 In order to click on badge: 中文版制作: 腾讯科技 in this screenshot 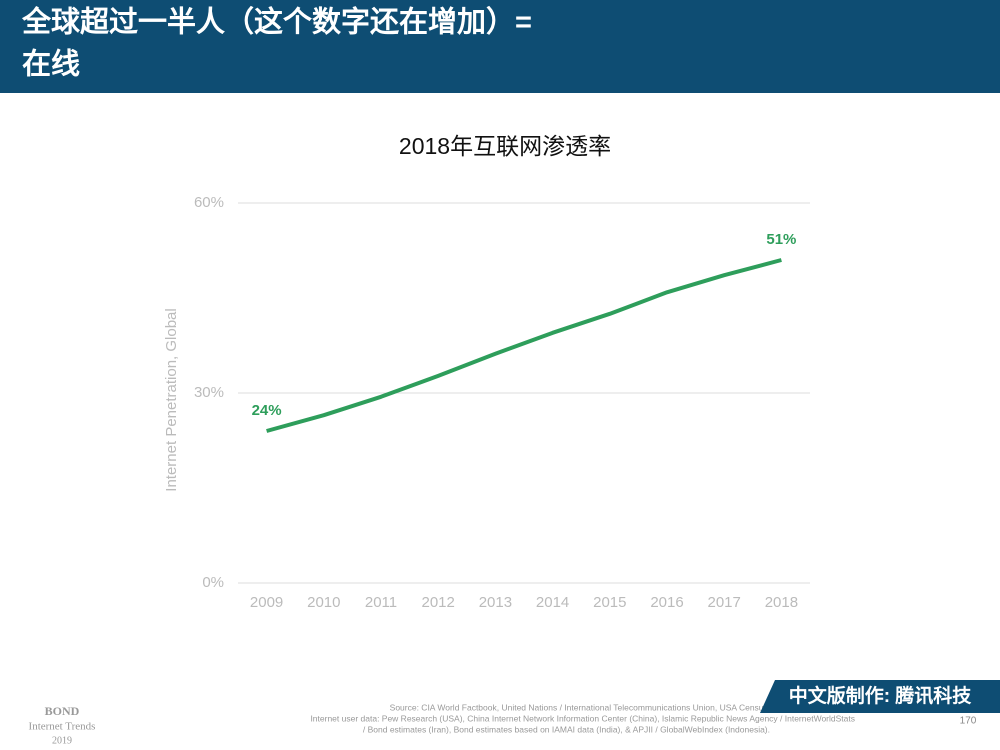, I will do `click(881, 695)`.